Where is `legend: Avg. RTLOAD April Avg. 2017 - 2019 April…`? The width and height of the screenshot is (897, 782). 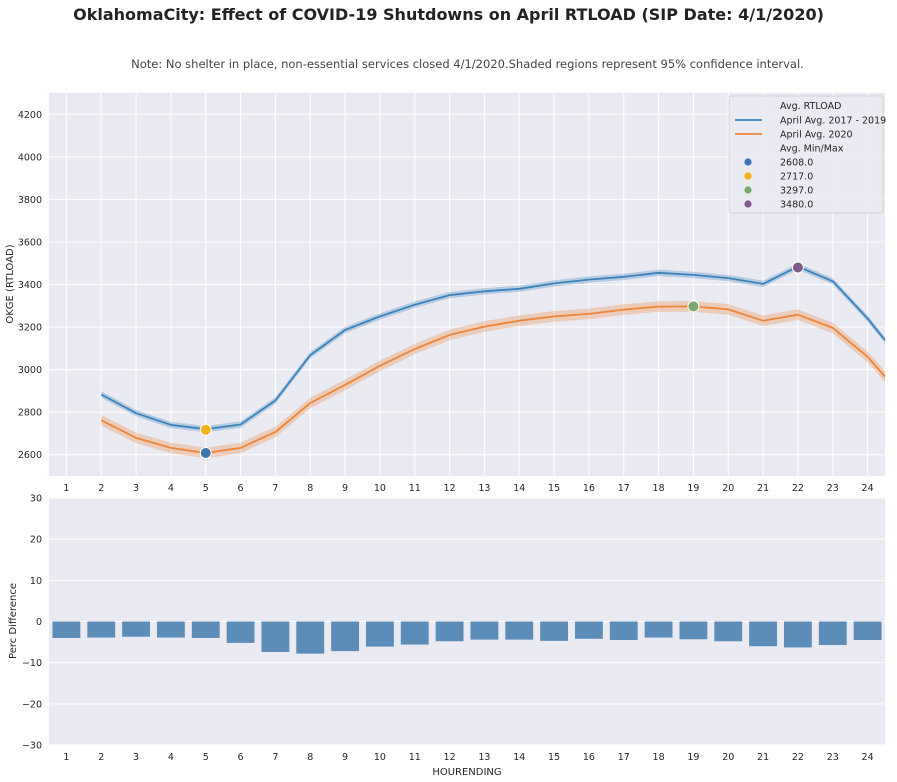 legend: Avg. RTLOAD April Avg. 2017 - 2019 April… is located at coordinates (807, 154).